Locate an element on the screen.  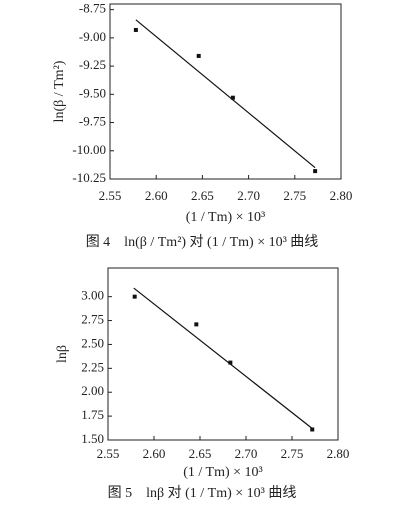
y-tick-label: 2.75 is located at coordinates (92, 319).